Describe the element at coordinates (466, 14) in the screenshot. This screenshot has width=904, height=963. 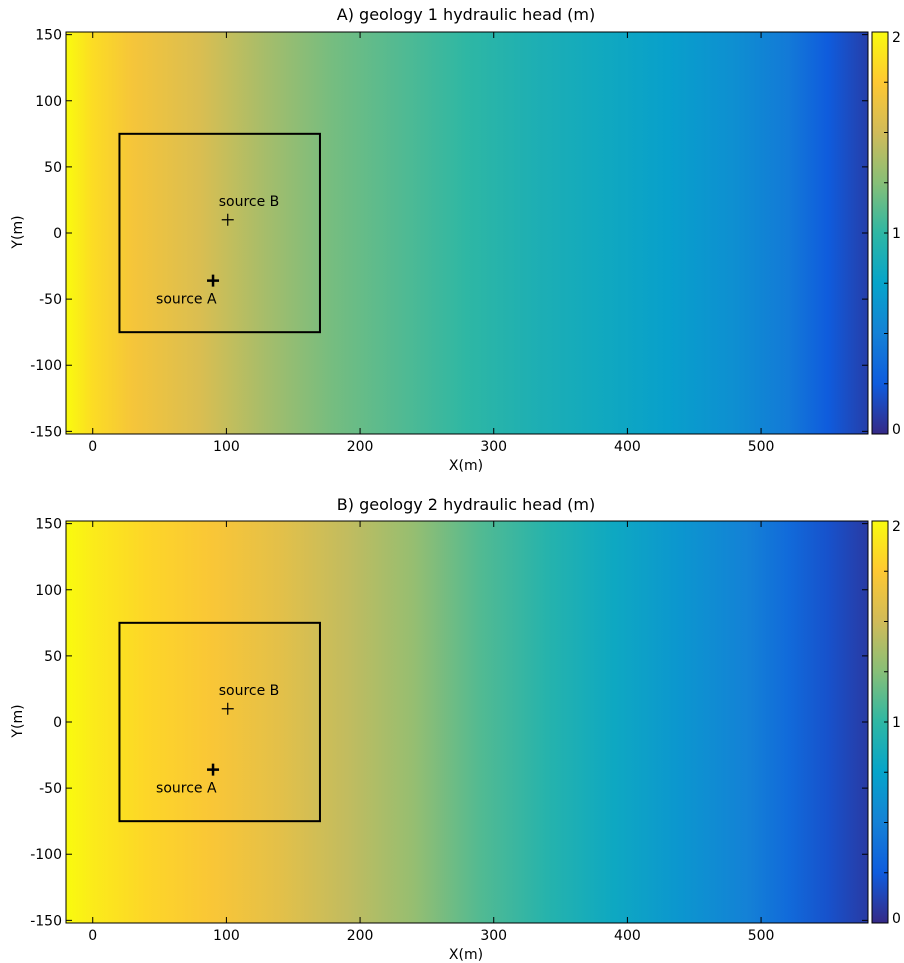
I see `chart-title: A) geology 1 hydraulic head (m)` at that location.